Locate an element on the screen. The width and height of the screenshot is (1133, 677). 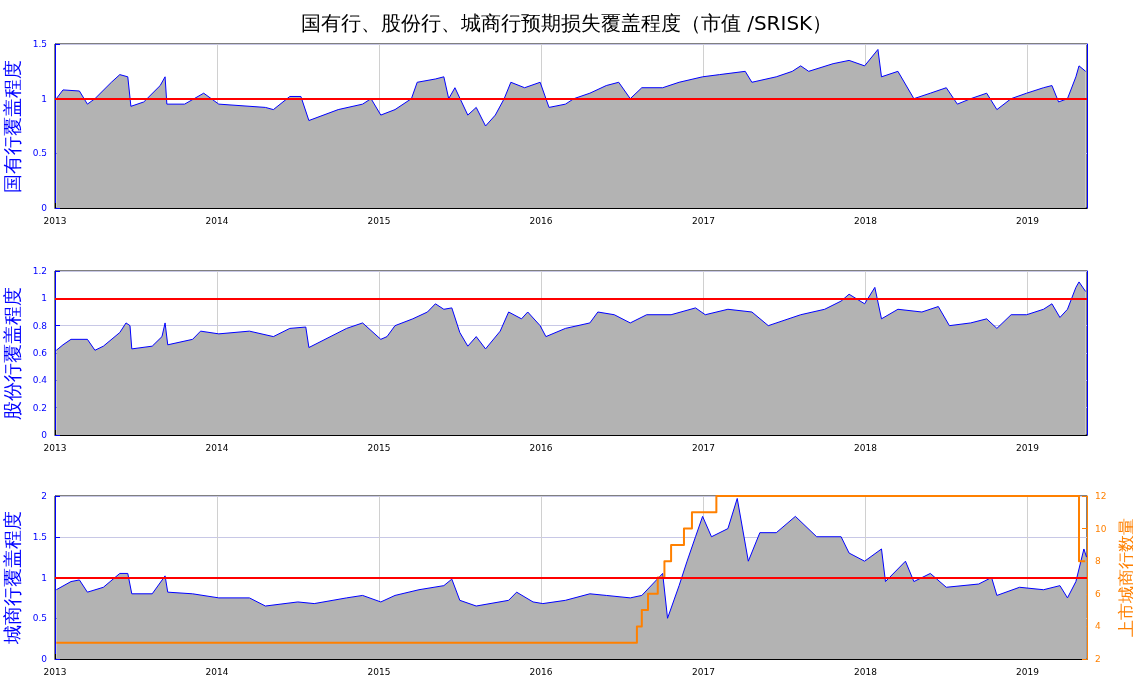
y2-tick-label: 10 is located at coordinates (1101, 528).